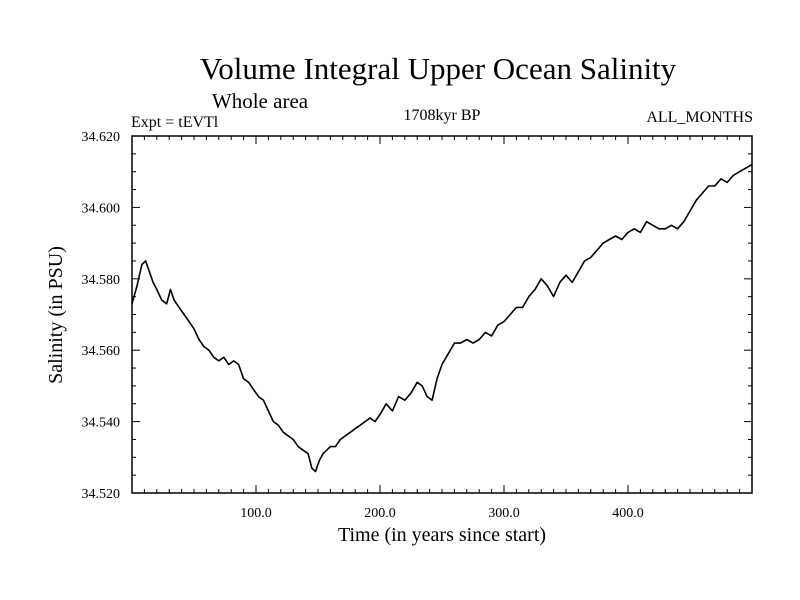 The height and width of the screenshot is (600, 800). What do you see at coordinates (504, 513) in the screenshot?
I see `x-tick-label: 300.0` at bounding box center [504, 513].